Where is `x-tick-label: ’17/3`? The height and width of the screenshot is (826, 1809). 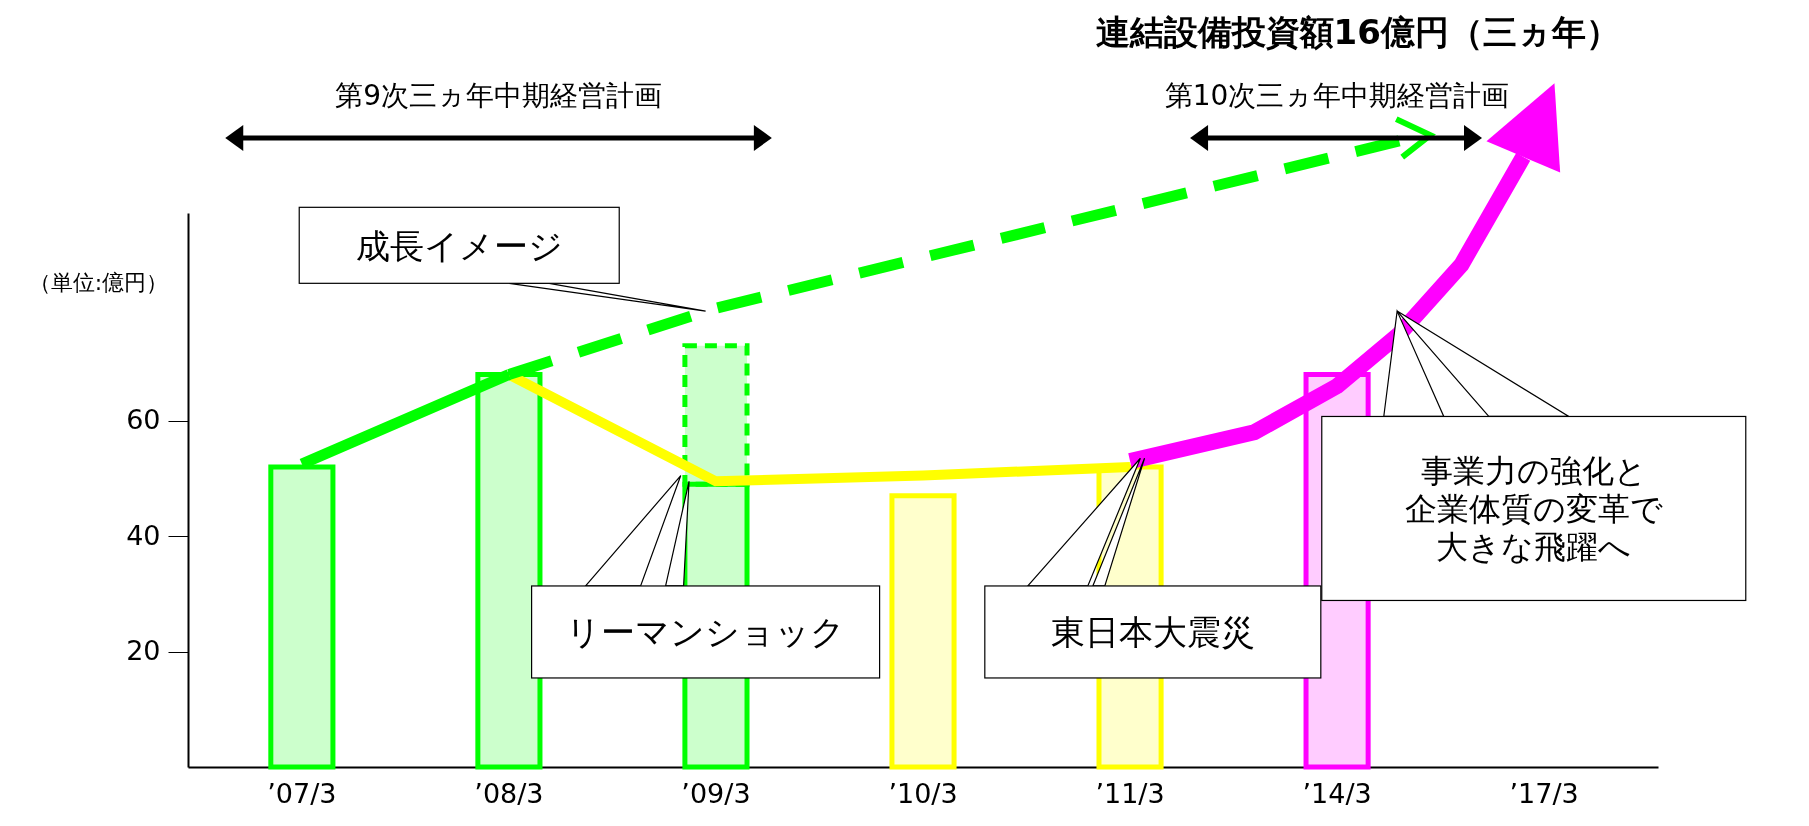
x-tick-label: ’17/3 is located at coordinates (1544, 793).